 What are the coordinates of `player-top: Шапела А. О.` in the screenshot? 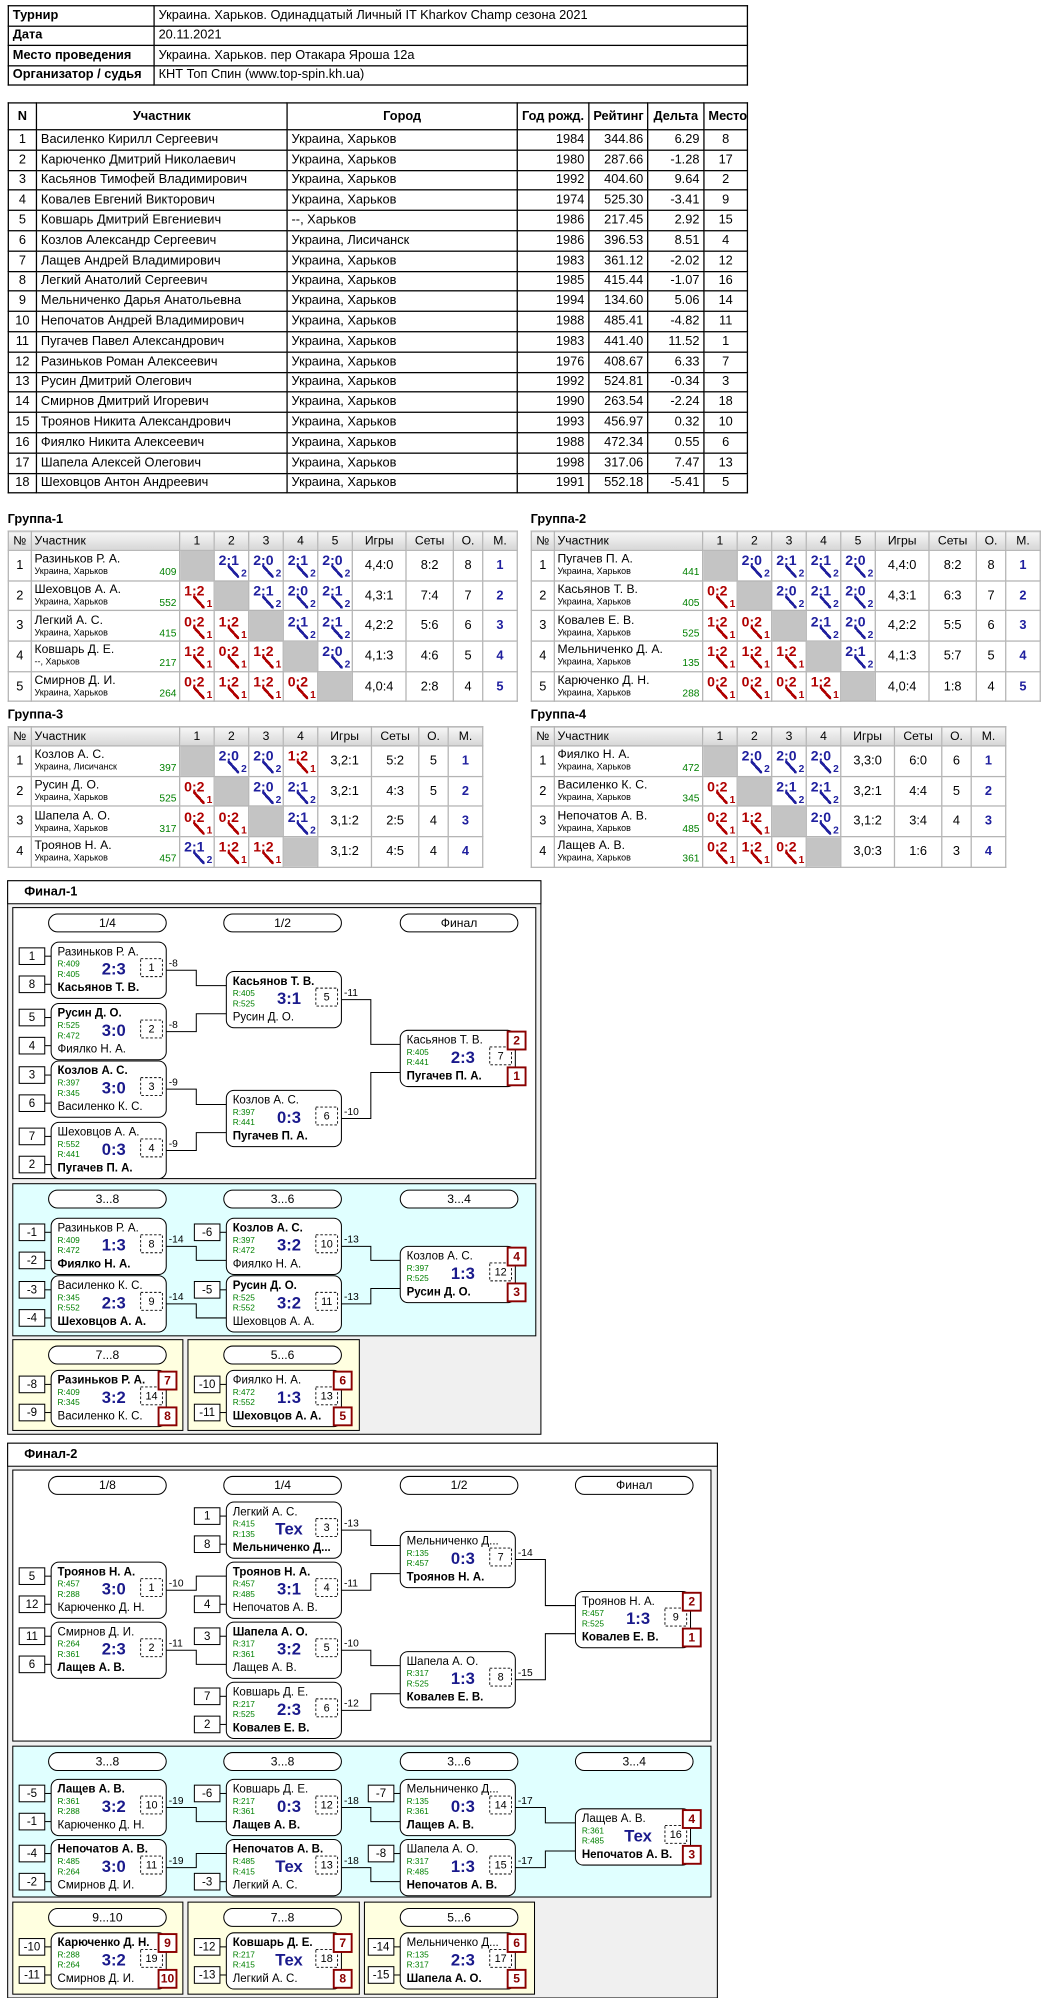 It's located at (270, 1632).